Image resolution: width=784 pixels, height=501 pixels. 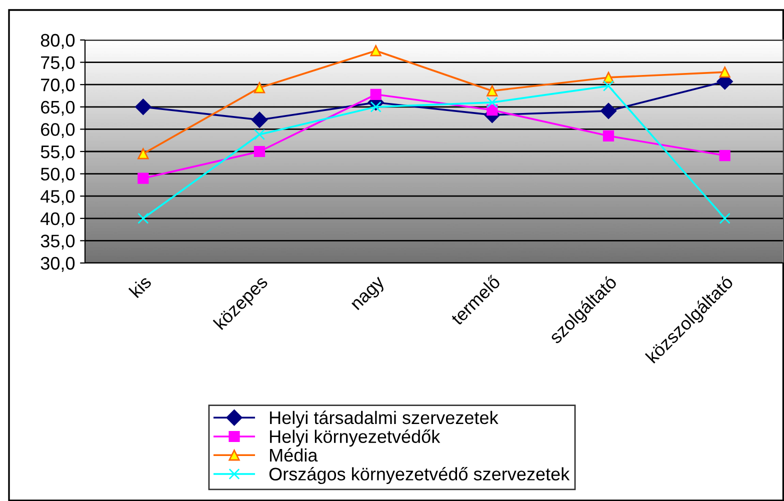 I want to click on y-tick-label: 45,0, so click(x=57, y=197).